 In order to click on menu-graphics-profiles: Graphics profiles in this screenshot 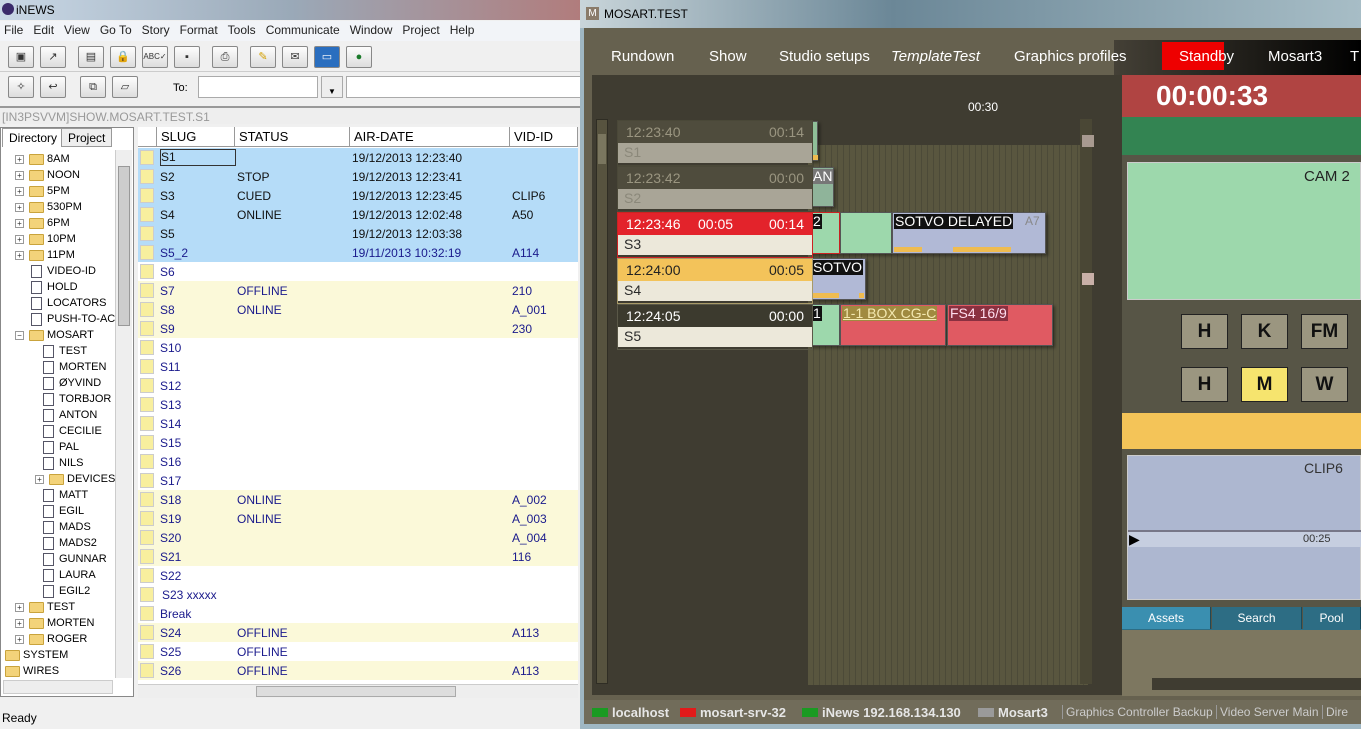, I will do `click(1070, 56)`.